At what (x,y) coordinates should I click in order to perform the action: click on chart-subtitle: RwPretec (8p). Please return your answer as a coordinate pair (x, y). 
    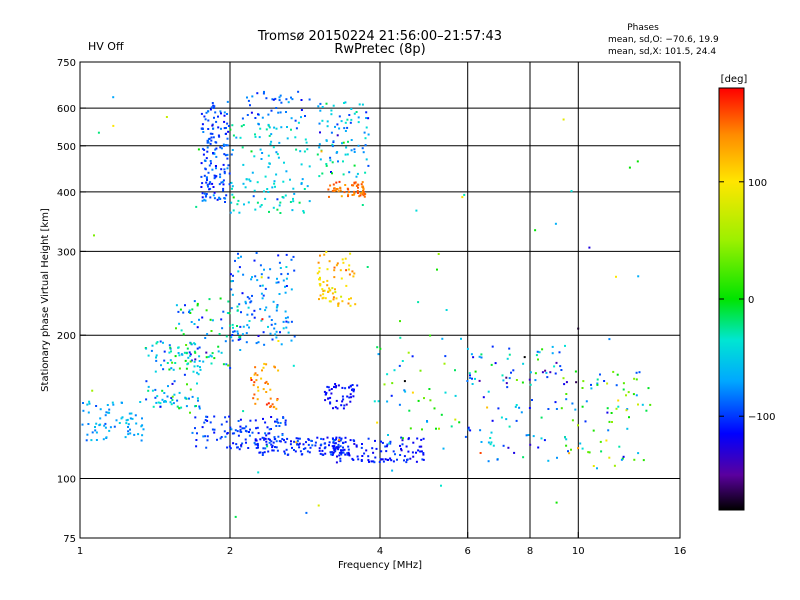
    Looking at the image, I should click on (379, 49).